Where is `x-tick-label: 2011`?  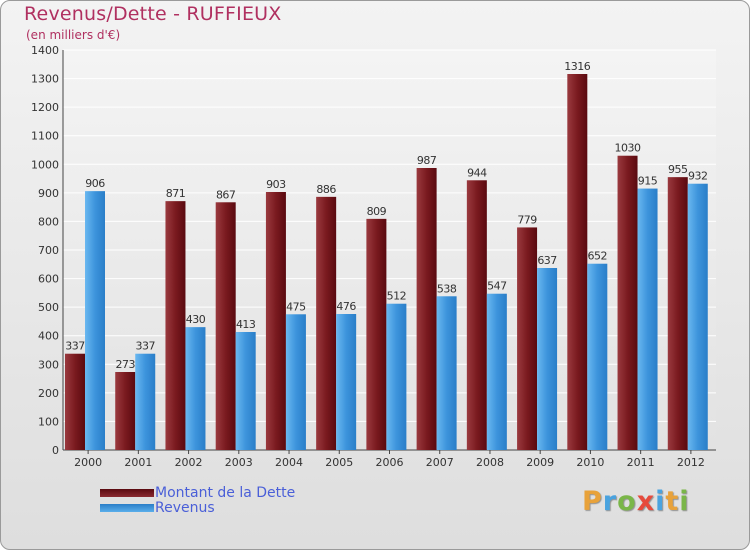 x-tick-label: 2011 is located at coordinates (641, 462).